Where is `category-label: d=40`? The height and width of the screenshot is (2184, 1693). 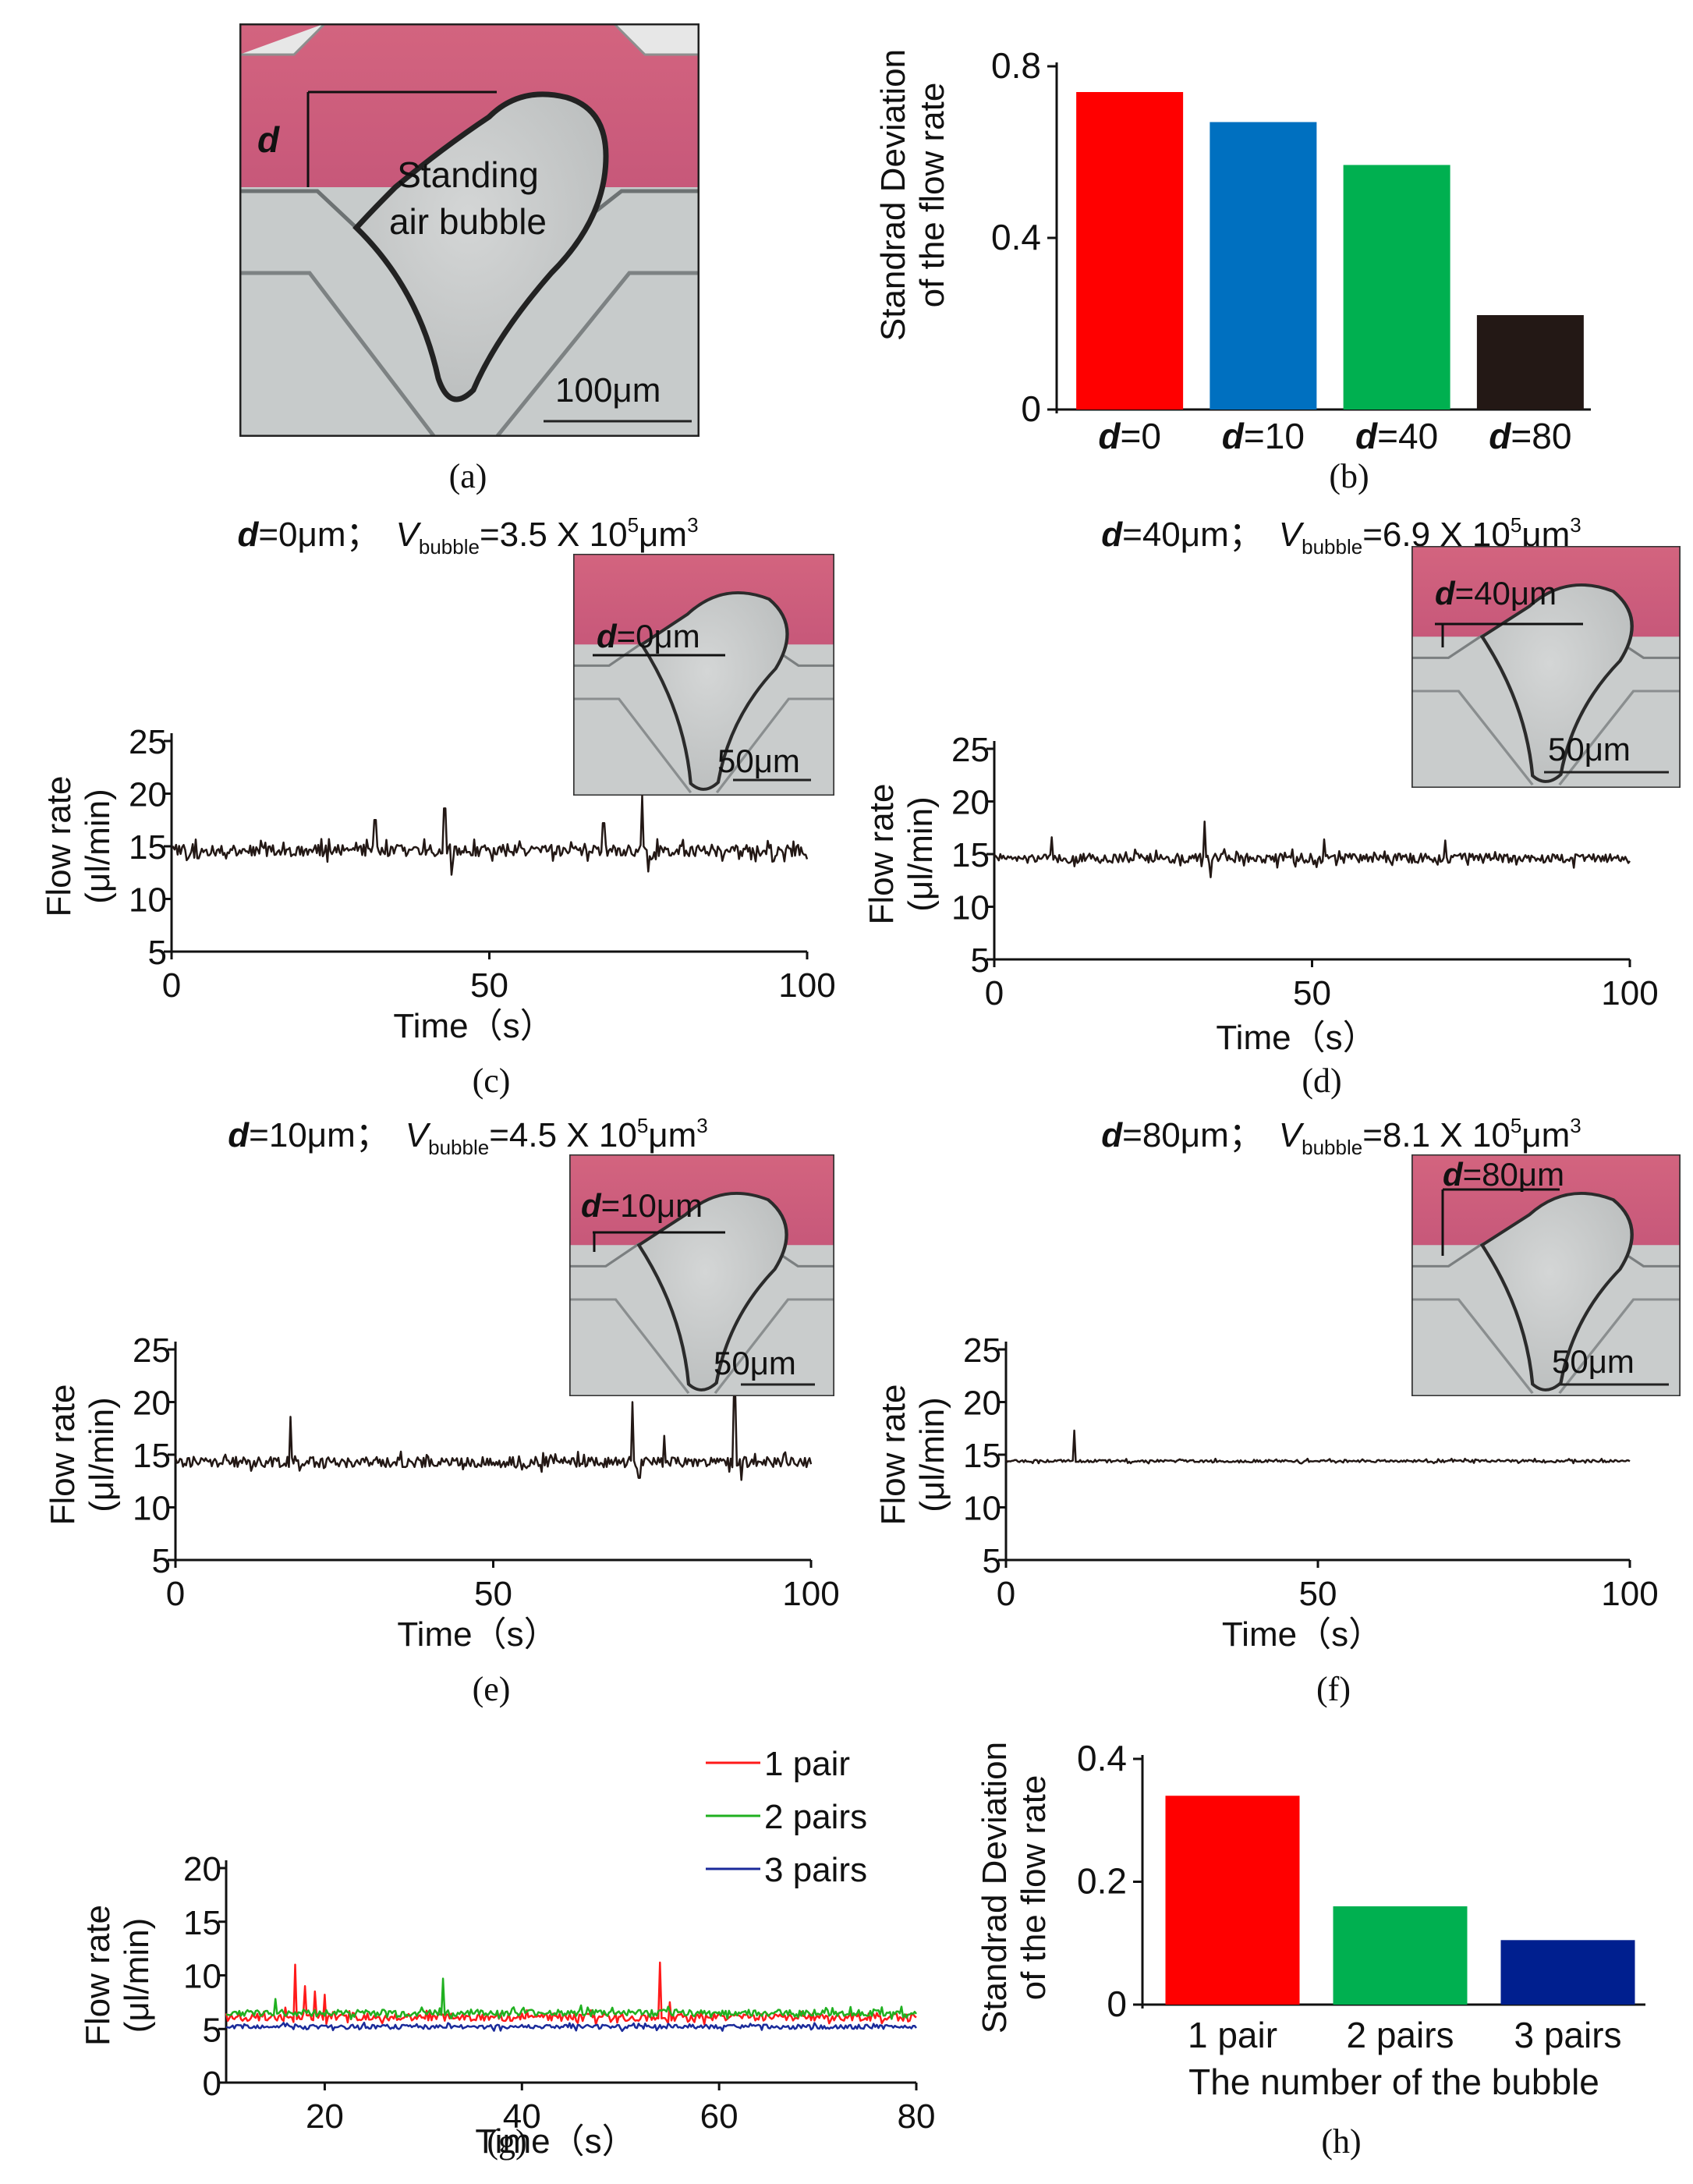 category-label: d=40 is located at coordinates (1396, 436).